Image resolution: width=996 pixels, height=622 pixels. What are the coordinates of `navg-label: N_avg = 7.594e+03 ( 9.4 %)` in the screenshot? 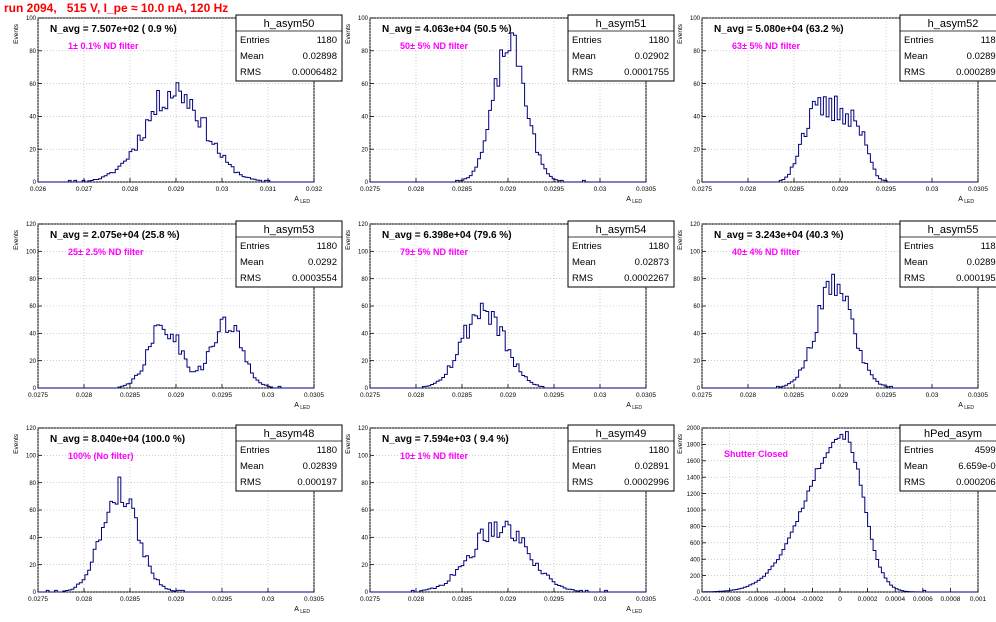 It's located at (445, 439).